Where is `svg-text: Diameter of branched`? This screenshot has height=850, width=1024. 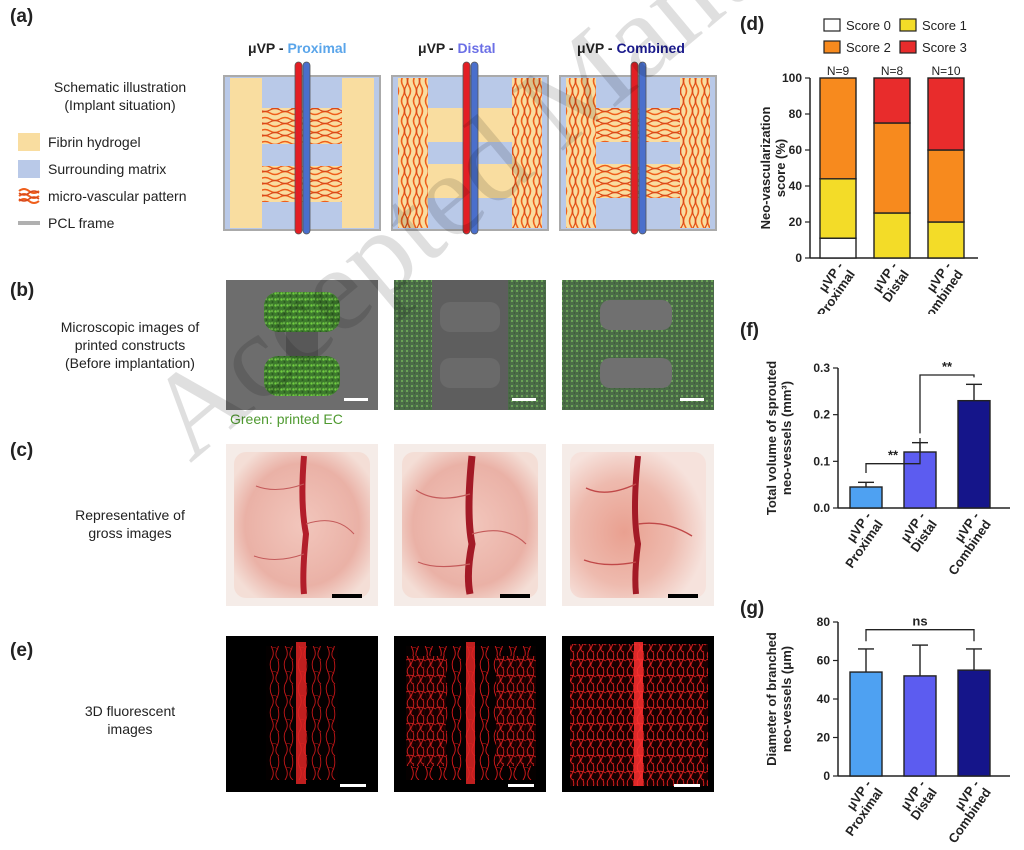 svg-text: Diameter of branched is located at coordinates (771, 699).